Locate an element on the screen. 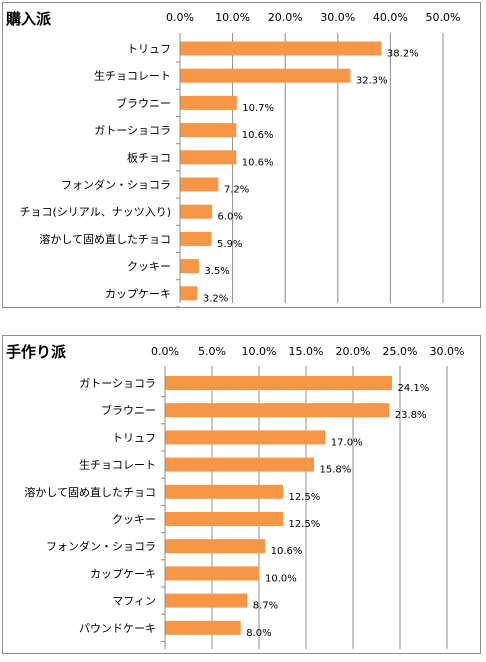  data-label: 6.0% is located at coordinates (230, 217).